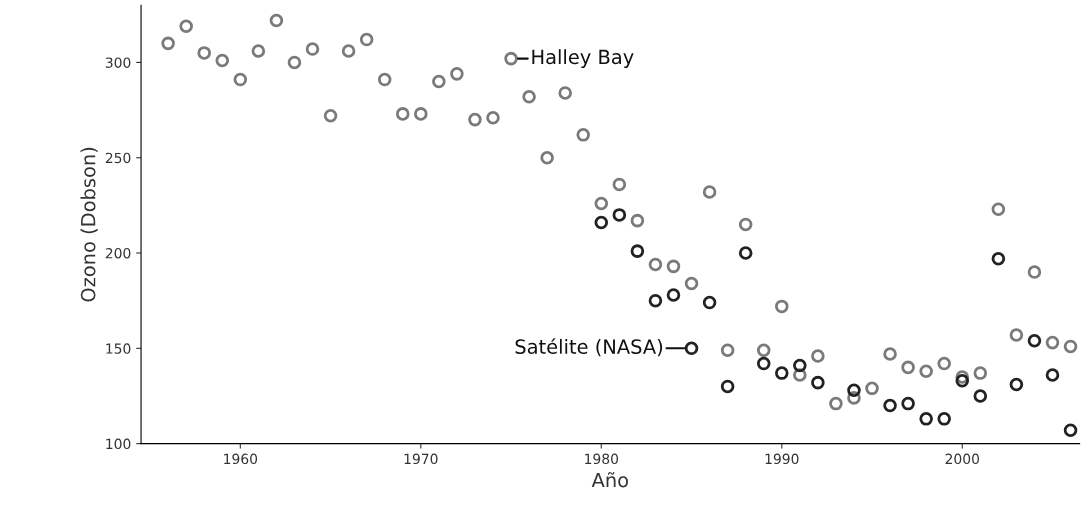 The width and height of the screenshot is (1085, 525). Describe the element at coordinates (118, 158) in the screenshot. I see `y-tick-label: 250` at that location.